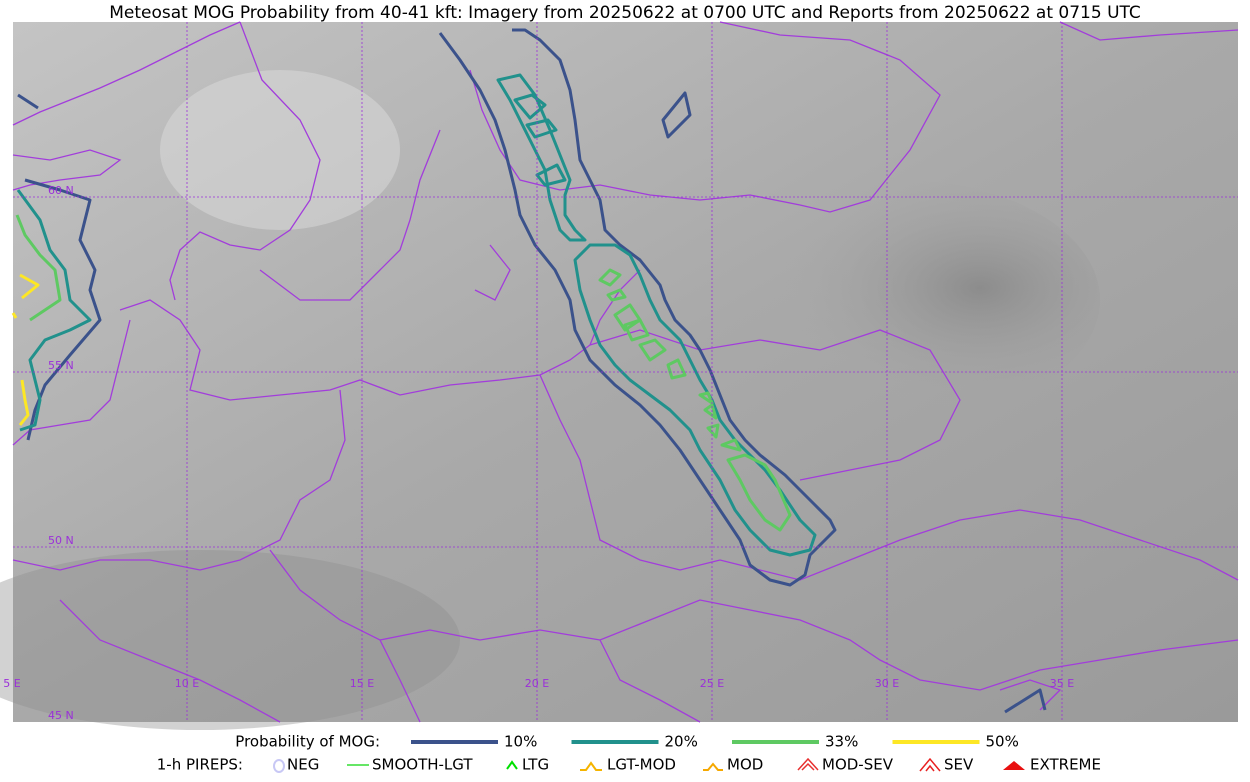 Image resolution: width=1250 pixels, height=782 pixels. What do you see at coordinates (712, 683) in the screenshot?
I see `longitude-label: 25 E` at bounding box center [712, 683].